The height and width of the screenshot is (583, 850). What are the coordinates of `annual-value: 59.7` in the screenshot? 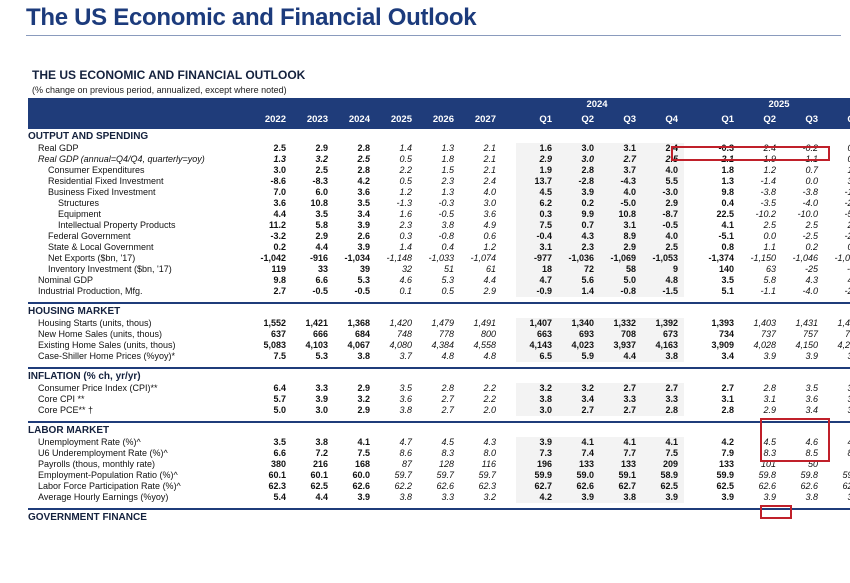 It's located at (487, 475).